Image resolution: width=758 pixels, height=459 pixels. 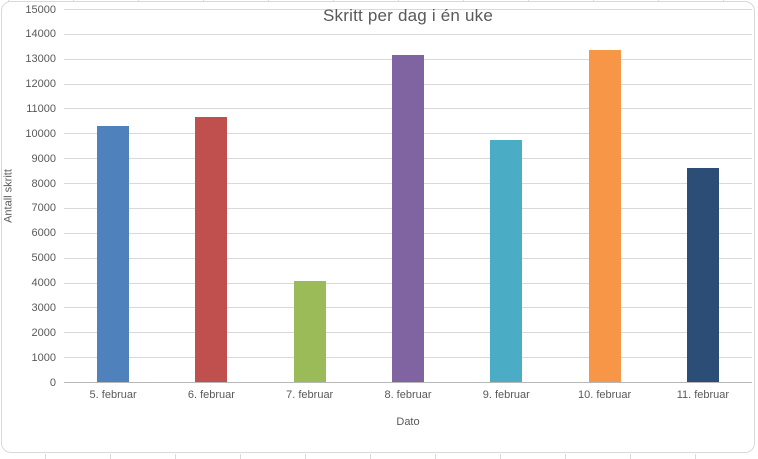 I want to click on y-tick-label: 11000, so click(x=41, y=108).